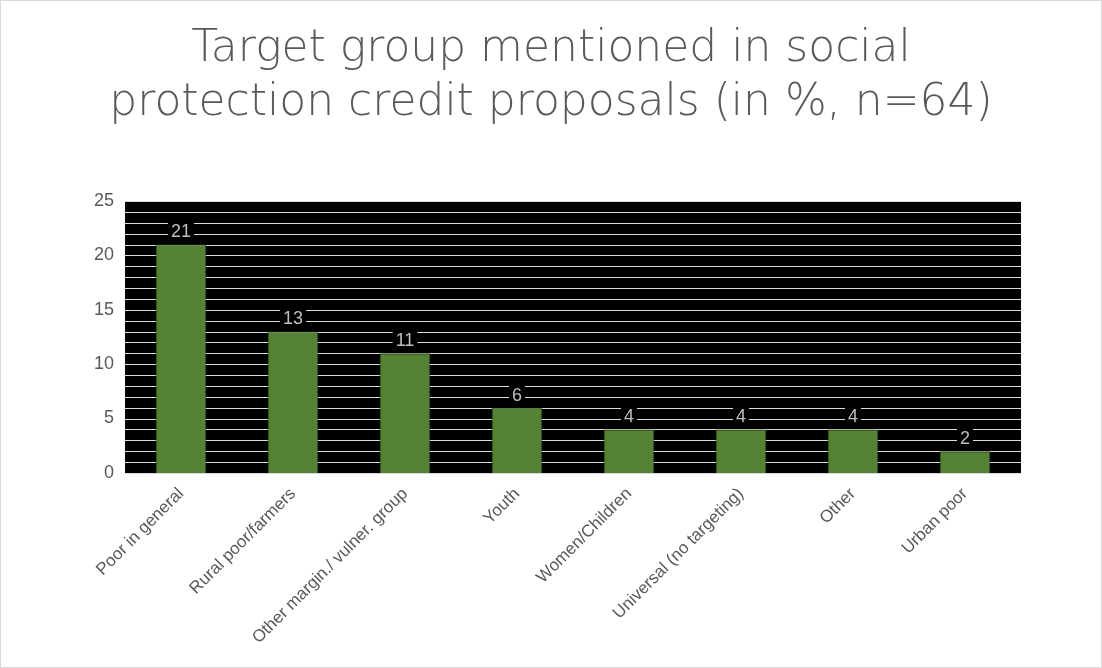 The height and width of the screenshot is (668, 1102). I want to click on y-tick-label: 10, so click(104, 363).